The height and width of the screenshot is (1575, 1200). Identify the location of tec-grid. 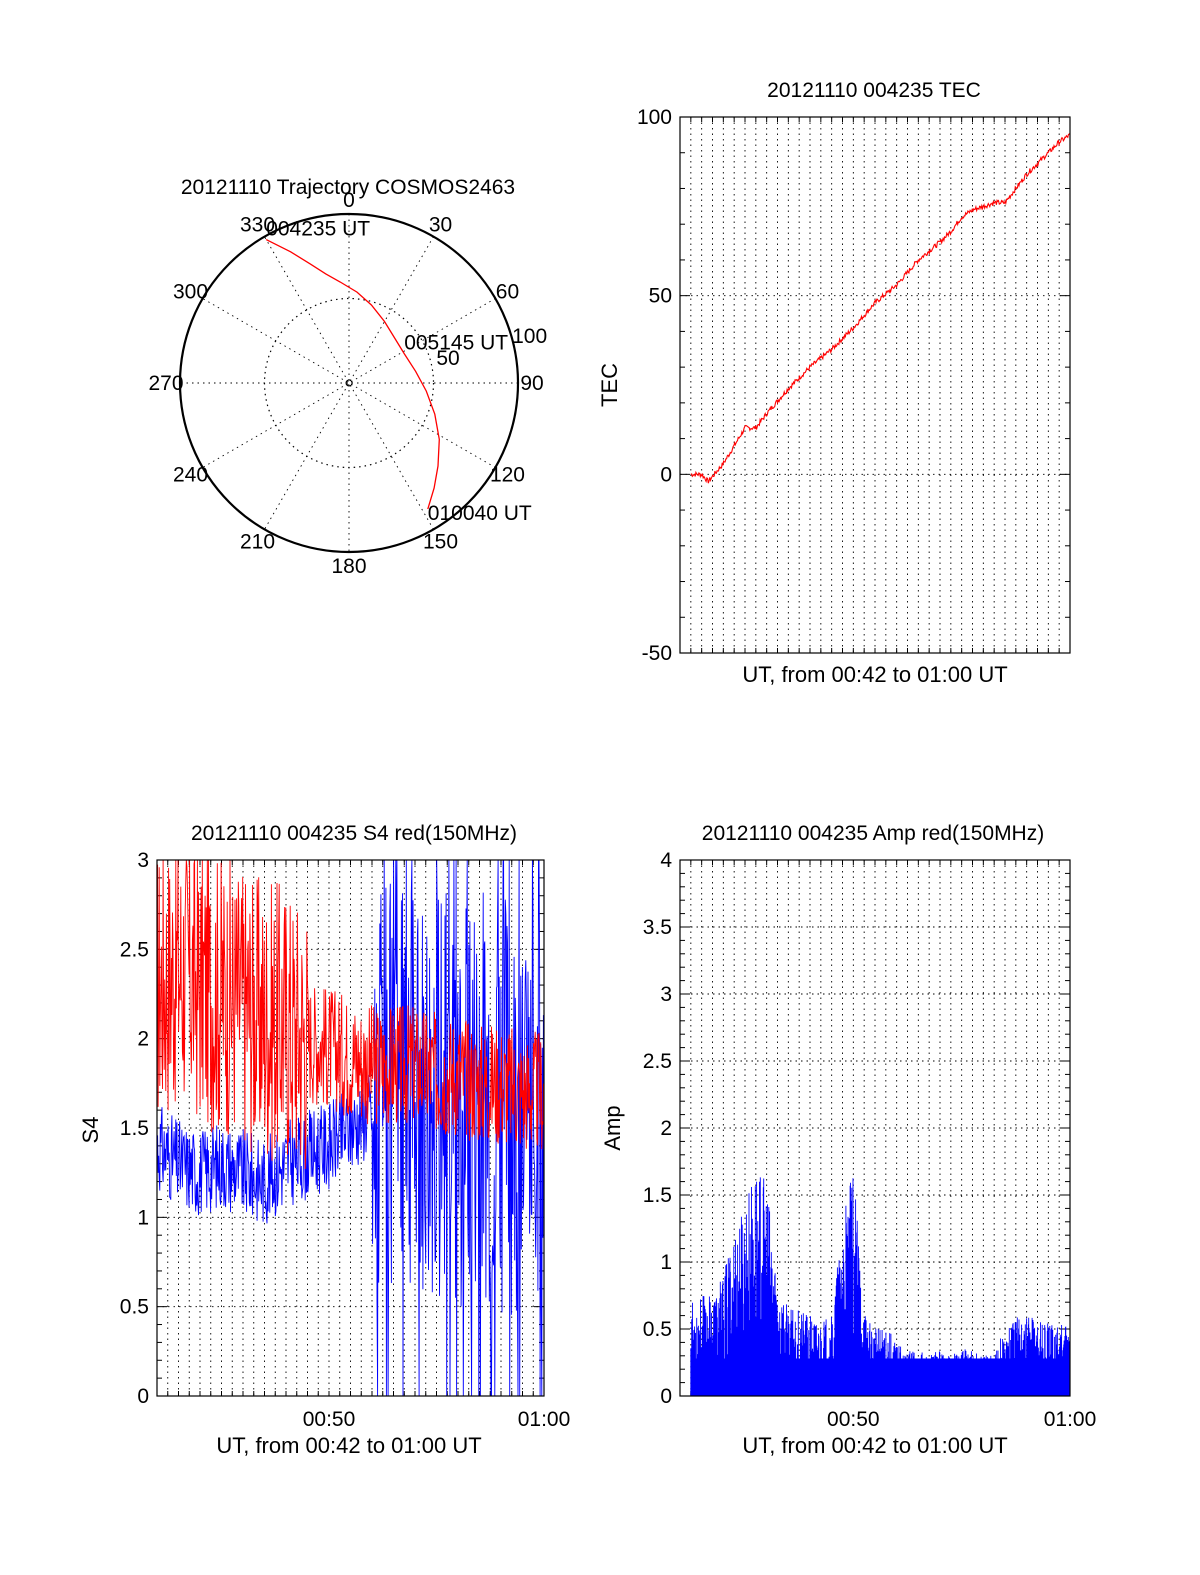
(875, 385).